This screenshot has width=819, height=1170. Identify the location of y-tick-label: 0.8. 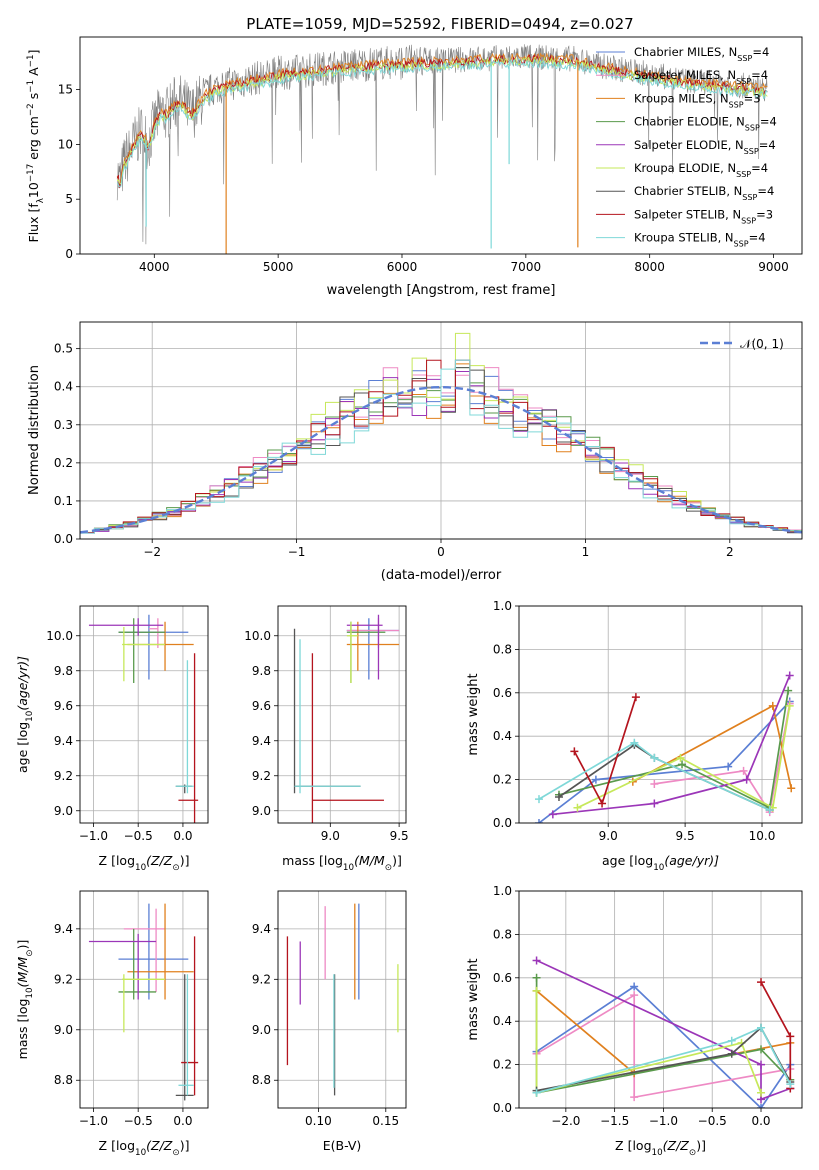
(502, 934).